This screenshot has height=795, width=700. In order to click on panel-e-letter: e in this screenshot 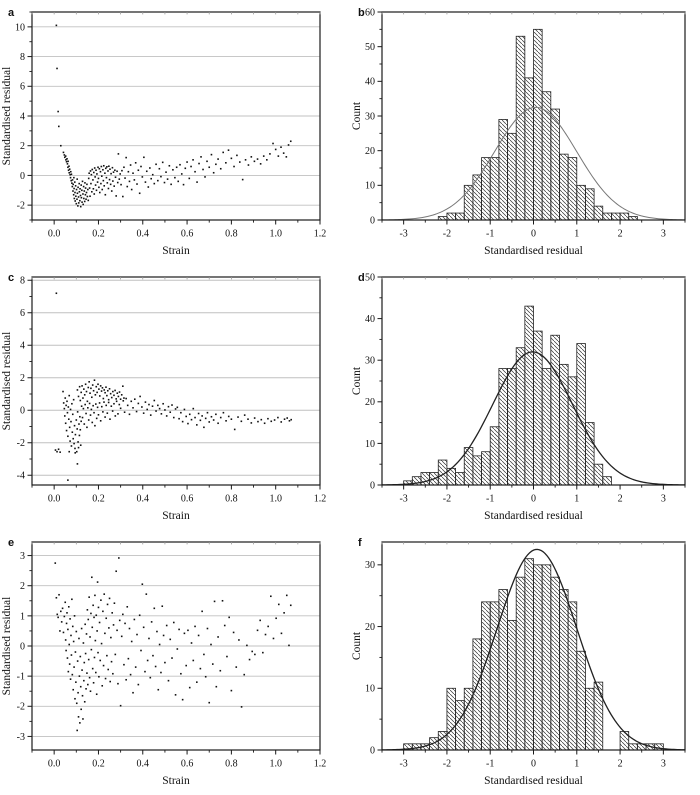, I will do `click(11, 543)`.